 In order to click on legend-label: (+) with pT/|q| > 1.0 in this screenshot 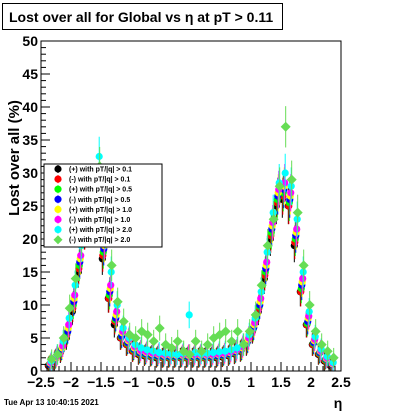, I will do `click(100, 210)`.